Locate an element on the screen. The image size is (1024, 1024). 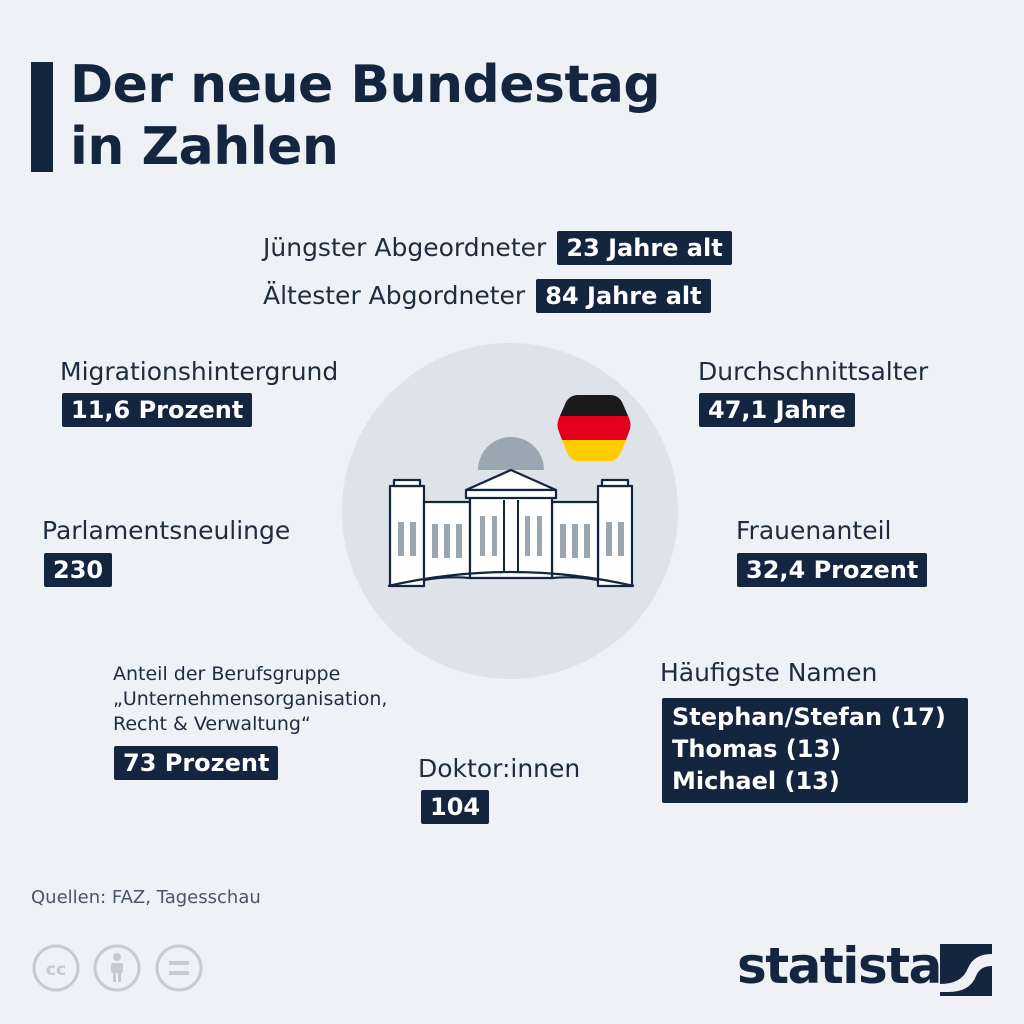
statista-logo-icon is located at coordinates (966, 970).